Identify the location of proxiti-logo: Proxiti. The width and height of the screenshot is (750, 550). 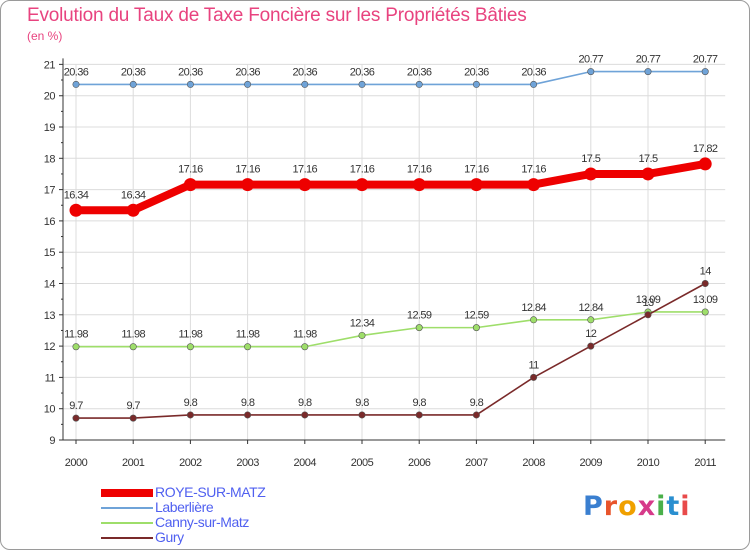
(637, 506).